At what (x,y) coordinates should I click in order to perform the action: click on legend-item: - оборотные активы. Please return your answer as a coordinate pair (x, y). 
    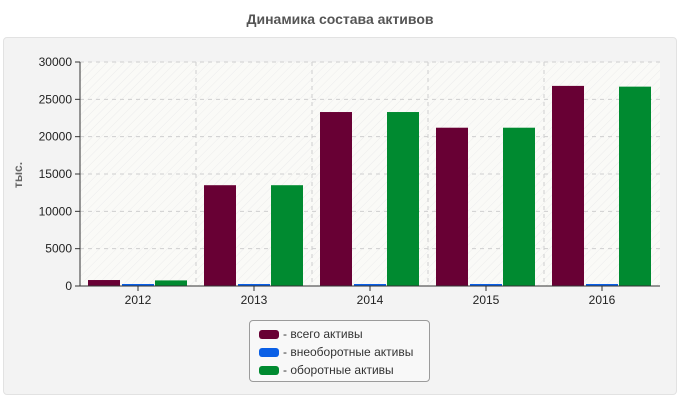
    Looking at the image, I should click on (344, 370).